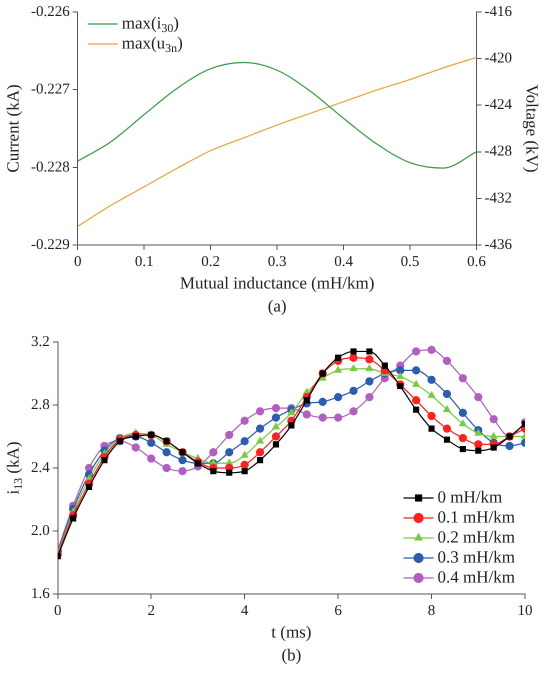  I want to click on y2-tick-label: -416, so click(498, 12).